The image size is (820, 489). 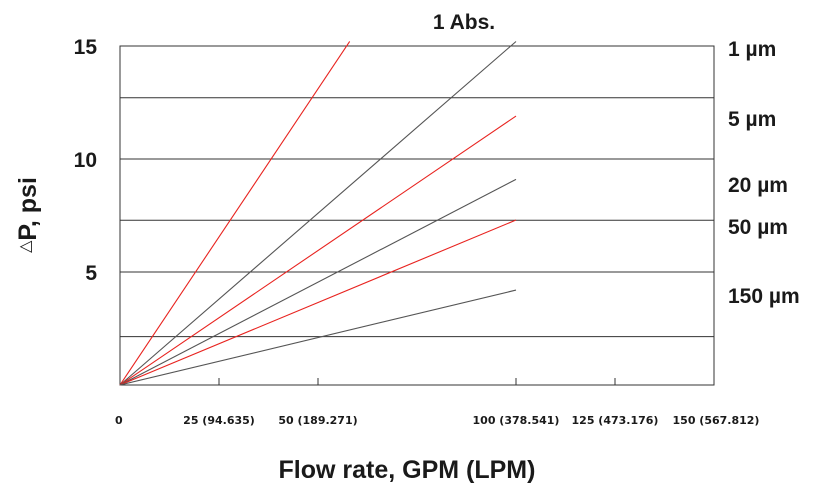 I want to click on y-tick-label: 5, so click(x=91, y=273).